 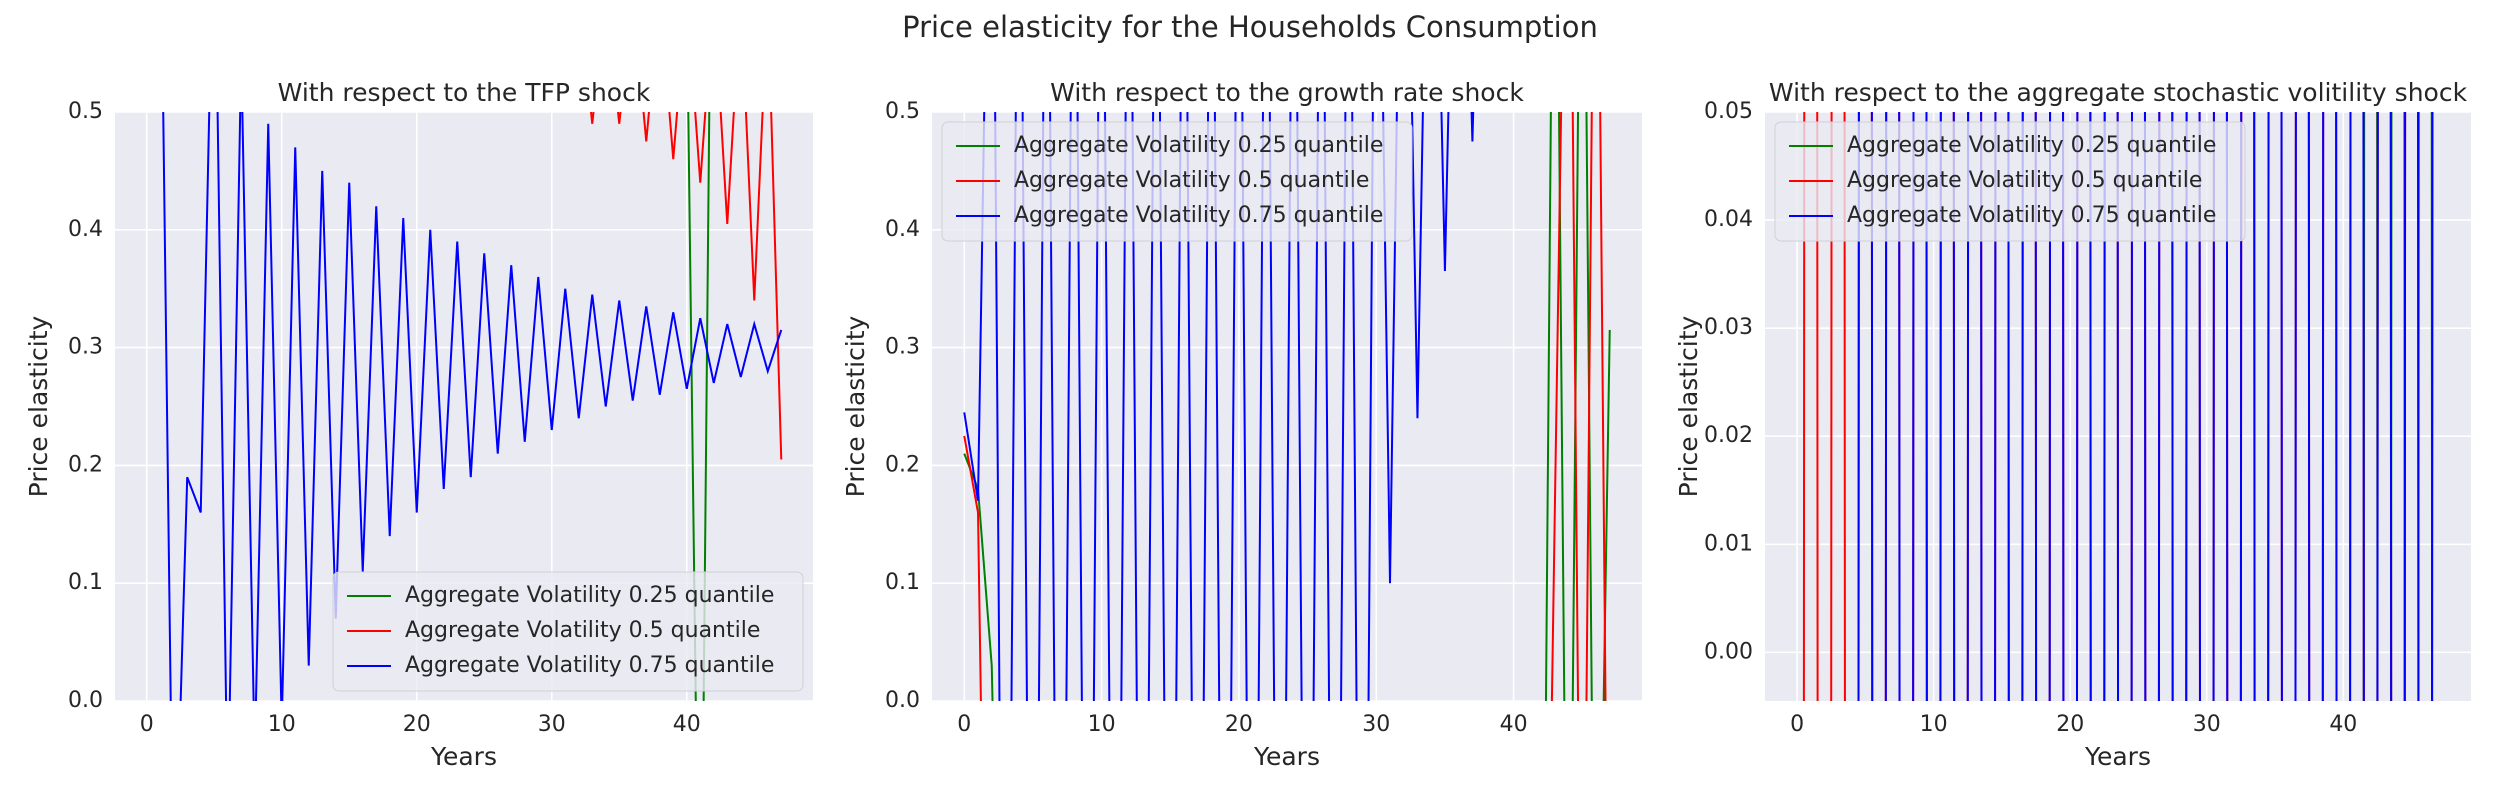 What do you see at coordinates (1728, 327) in the screenshot?
I see `y-tick-label: 0.03` at bounding box center [1728, 327].